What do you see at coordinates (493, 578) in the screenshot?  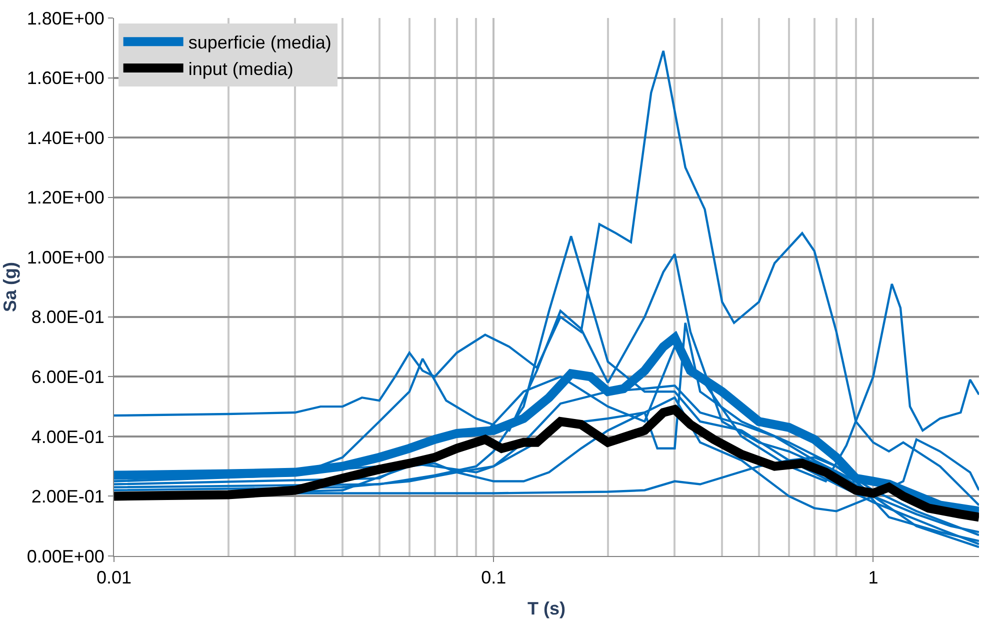 I see `x-tick-label: 0.1` at bounding box center [493, 578].